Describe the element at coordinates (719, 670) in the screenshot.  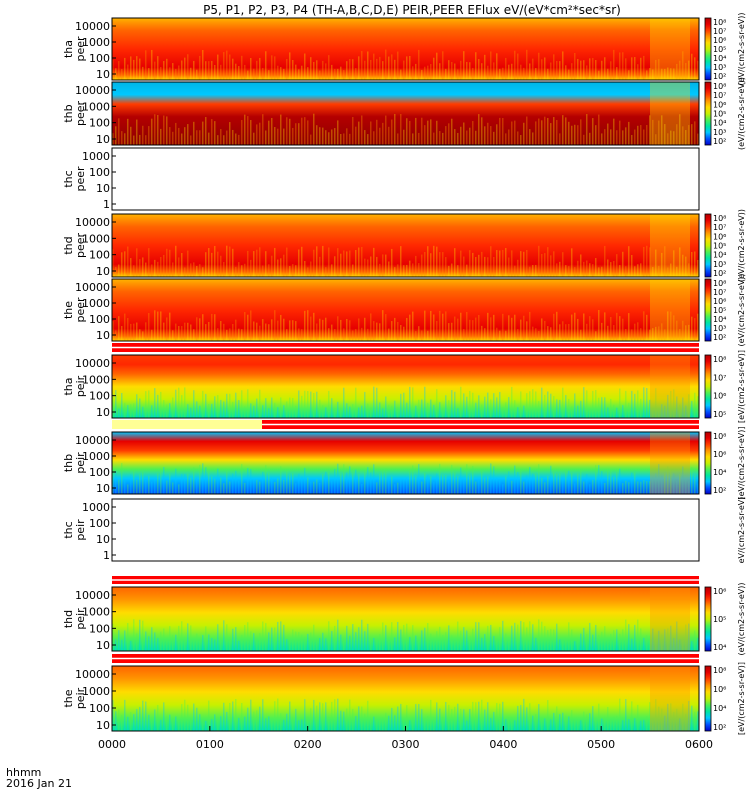
I see `cbar-tick-the-peir: 10⁸` at that location.